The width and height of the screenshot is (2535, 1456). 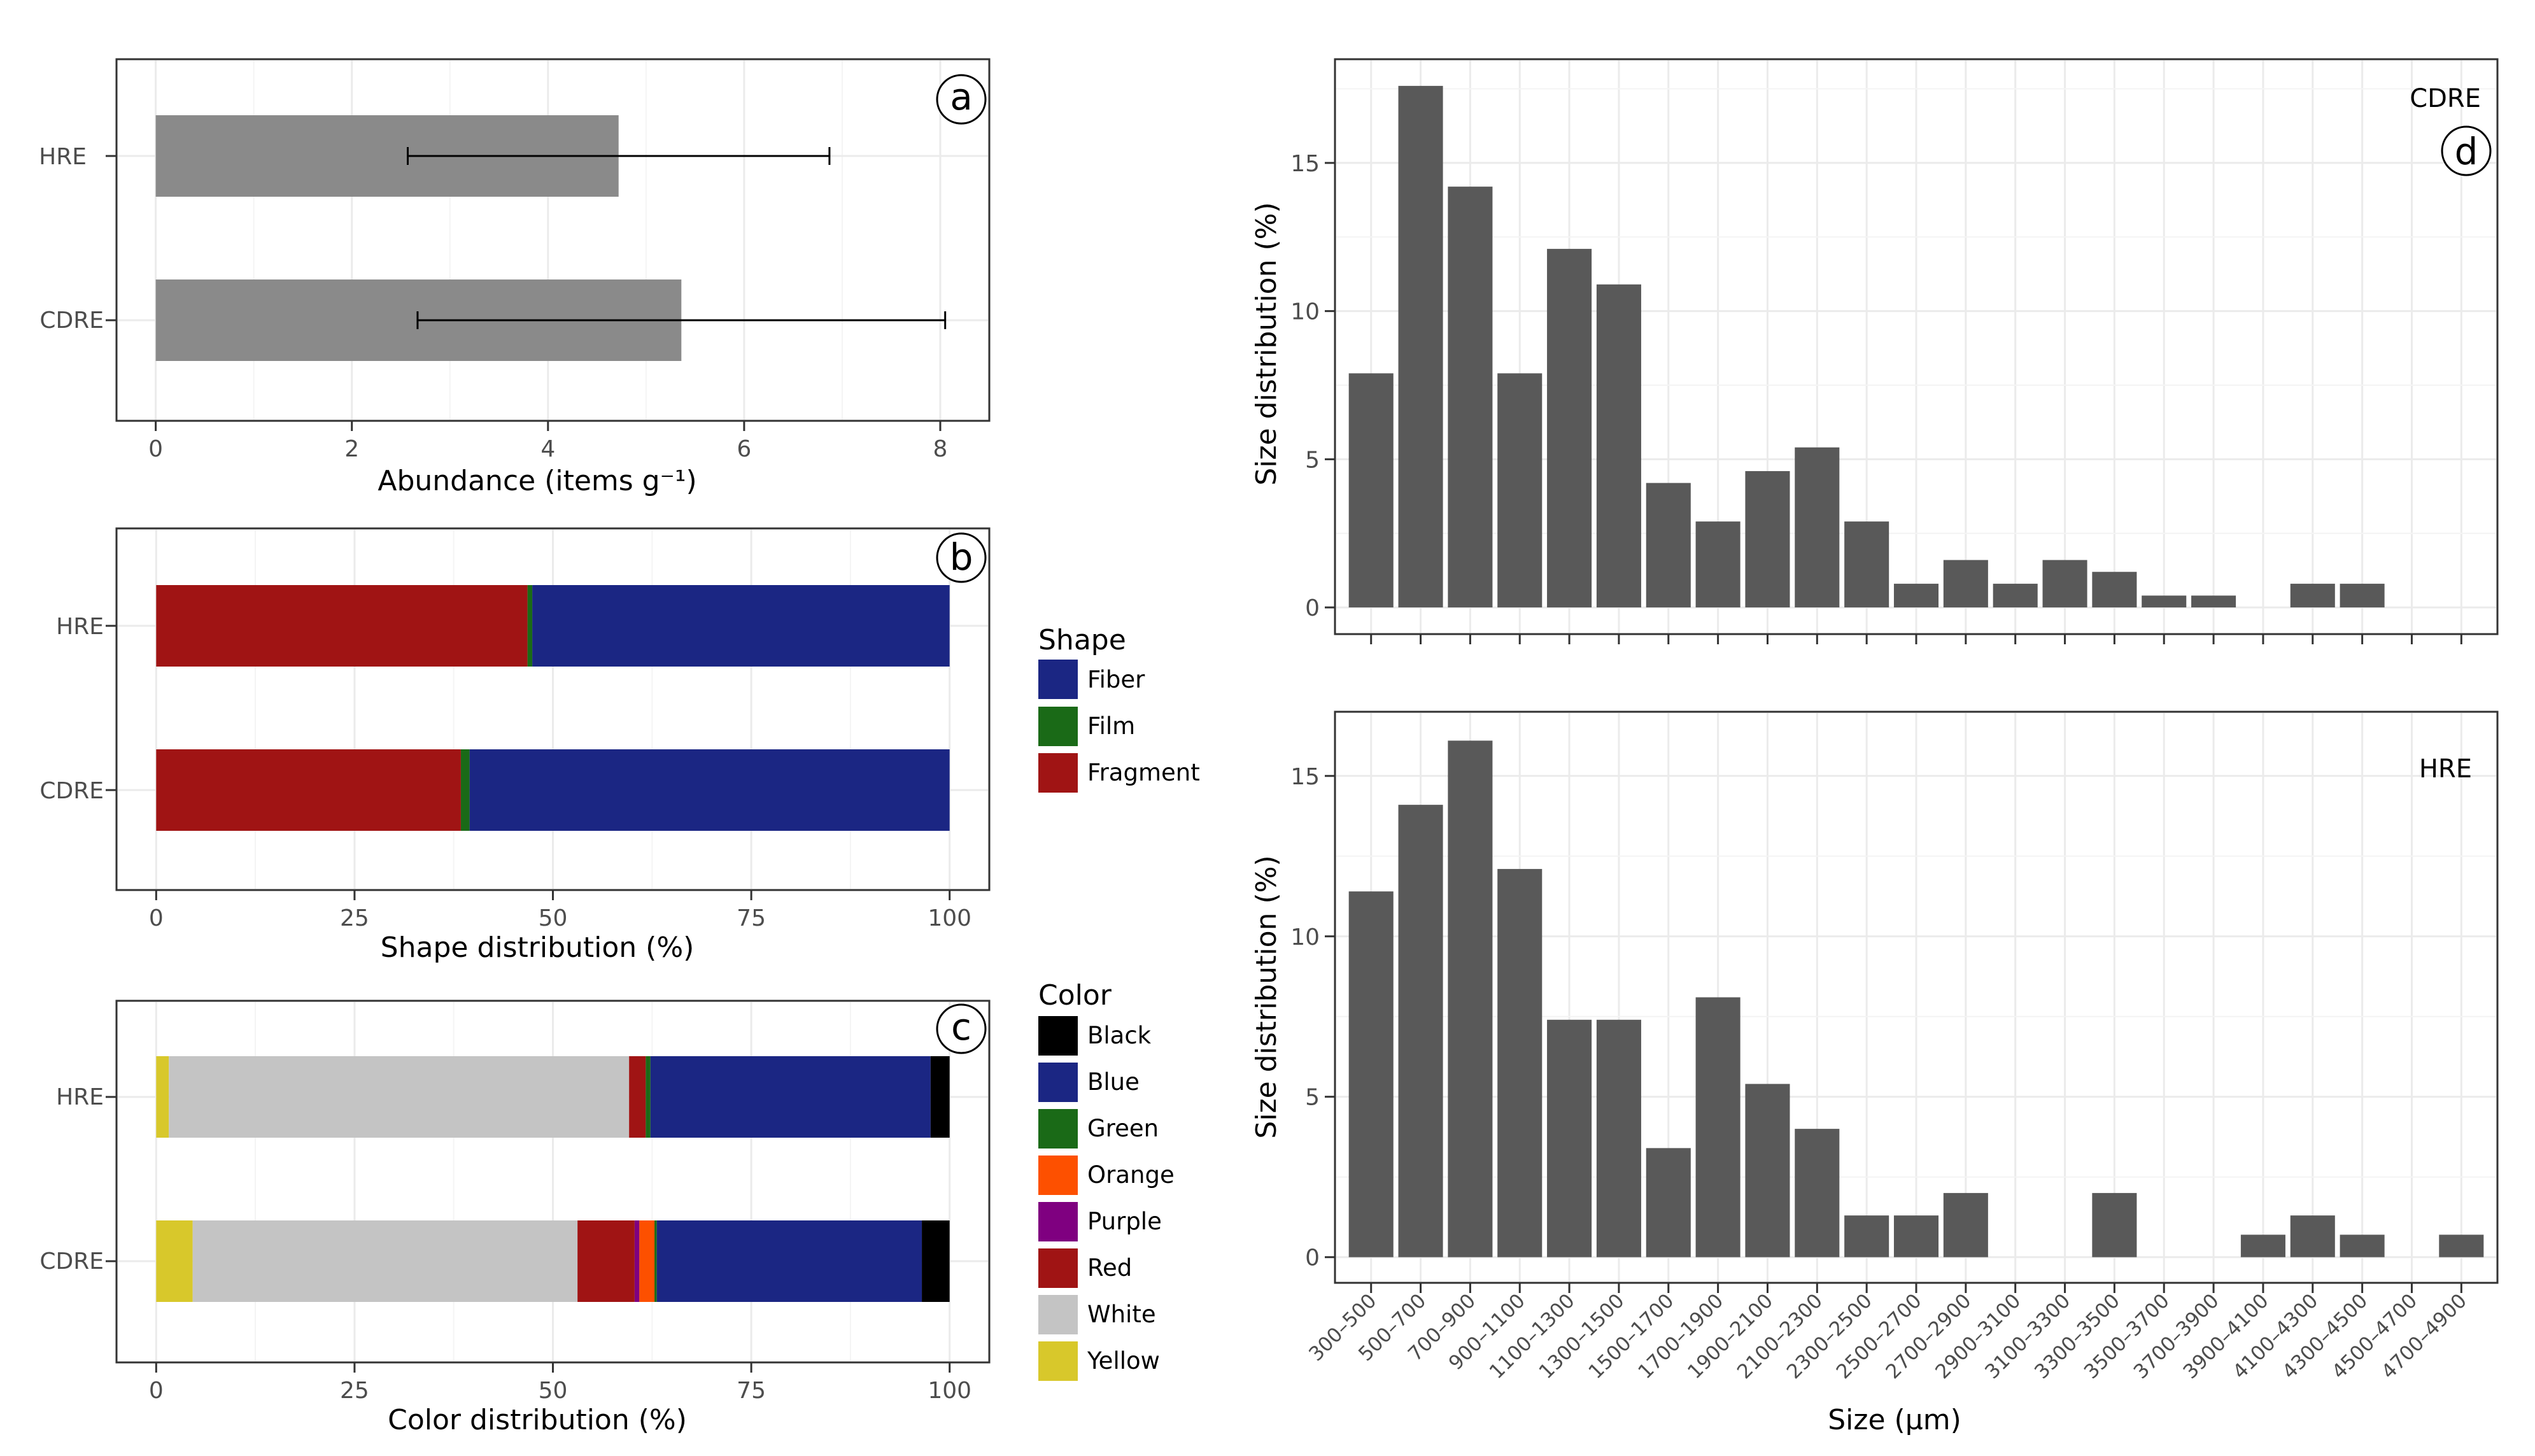 What do you see at coordinates (1312, 460) in the screenshot?
I see `d1-ytick-label: 5` at bounding box center [1312, 460].